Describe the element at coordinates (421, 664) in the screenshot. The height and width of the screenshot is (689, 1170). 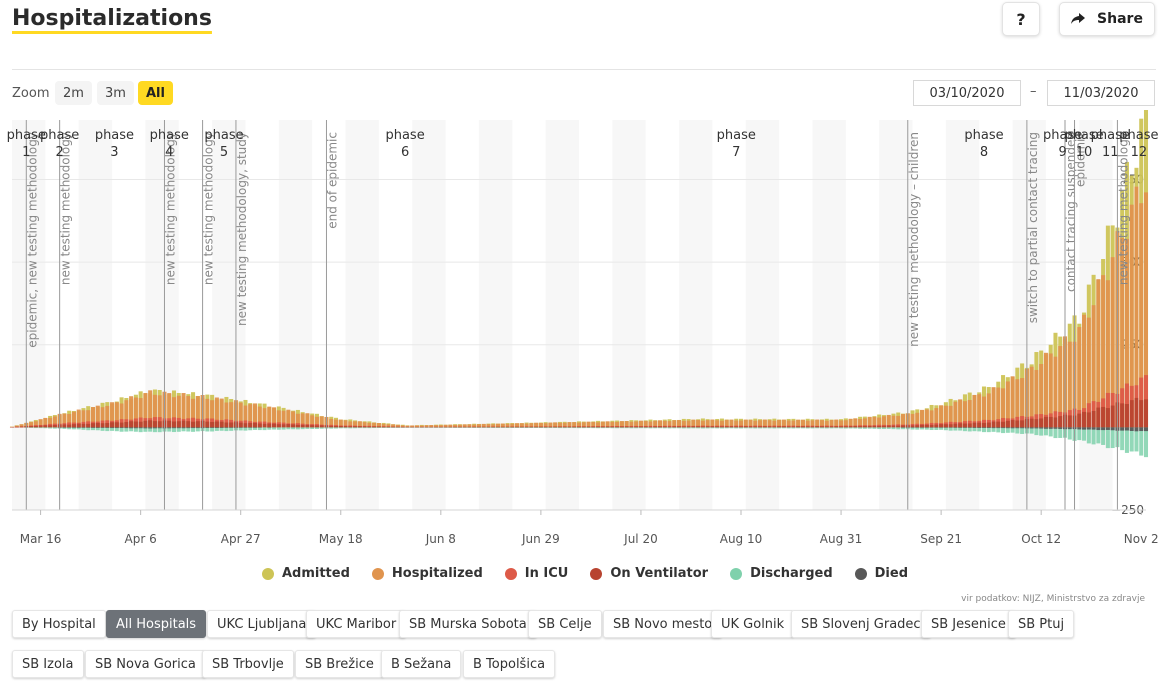
I see `hospital-button-b-se-ana: B Sežana` at that location.